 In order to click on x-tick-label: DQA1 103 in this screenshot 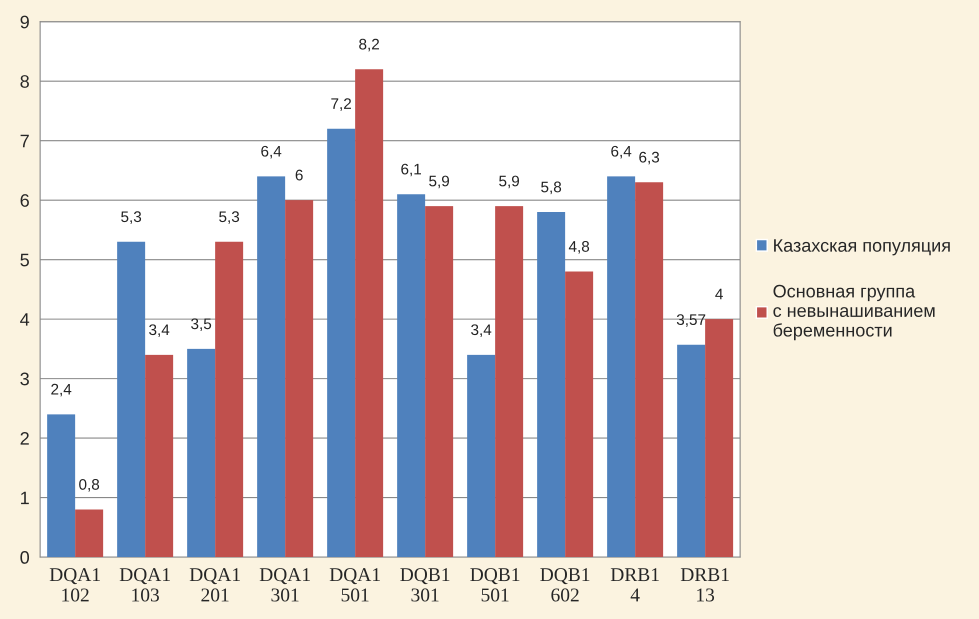, I will do `click(145, 585)`.